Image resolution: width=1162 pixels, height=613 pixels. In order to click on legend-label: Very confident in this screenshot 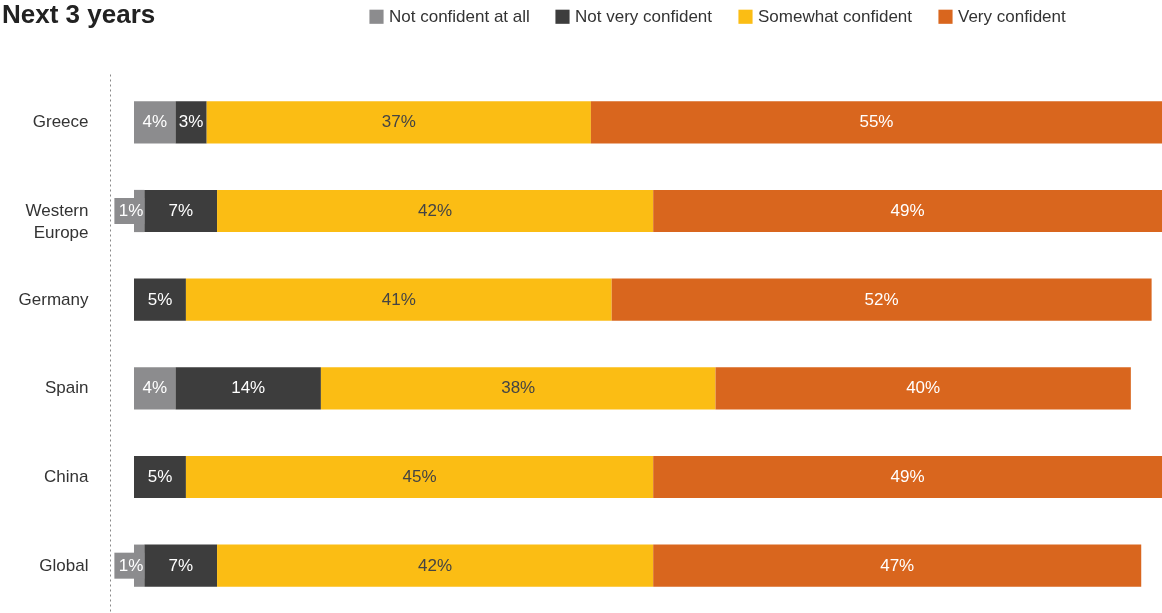, I will do `click(1012, 16)`.